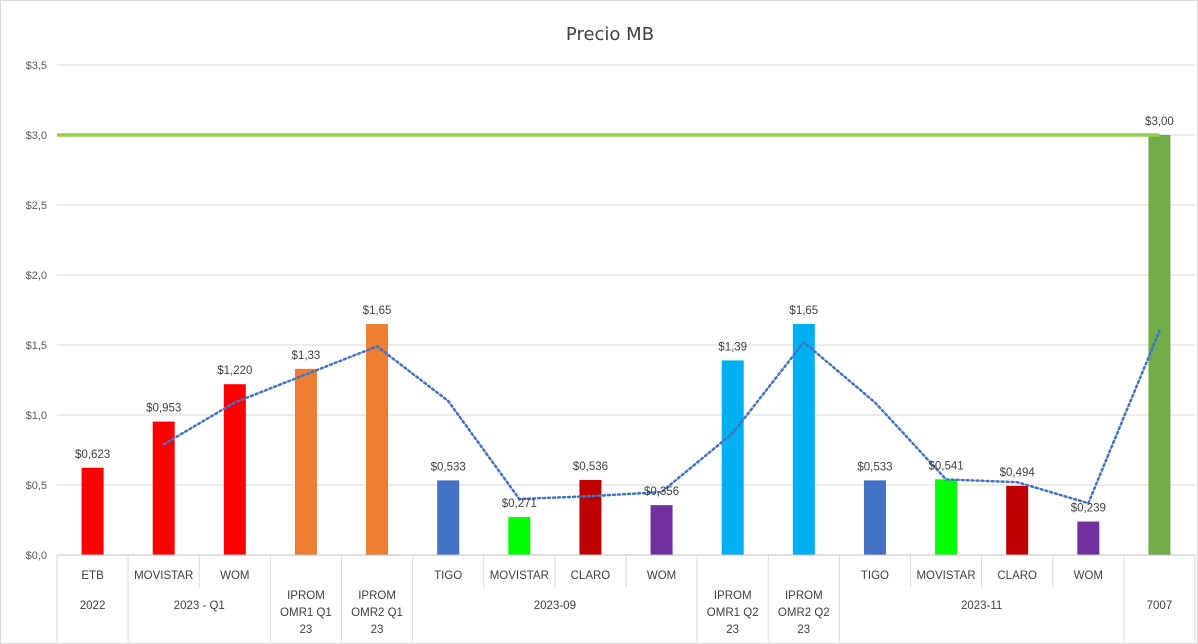  What do you see at coordinates (306, 356) in the screenshot?
I see `data-label: $1,33` at bounding box center [306, 356].